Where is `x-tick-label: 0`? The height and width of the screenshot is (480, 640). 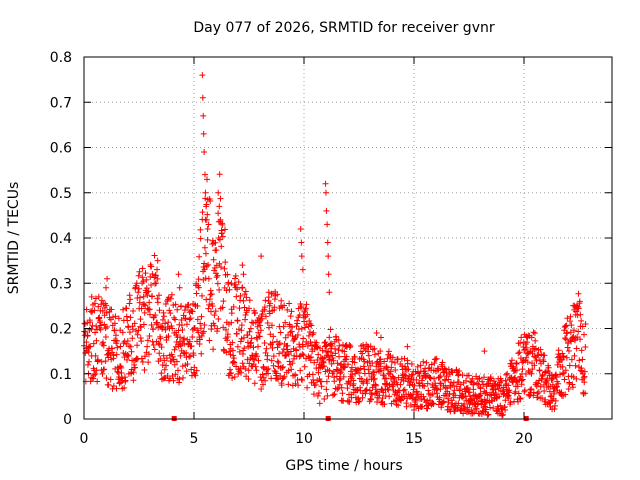 x-tick-label: 0 is located at coordinates (84, 439).